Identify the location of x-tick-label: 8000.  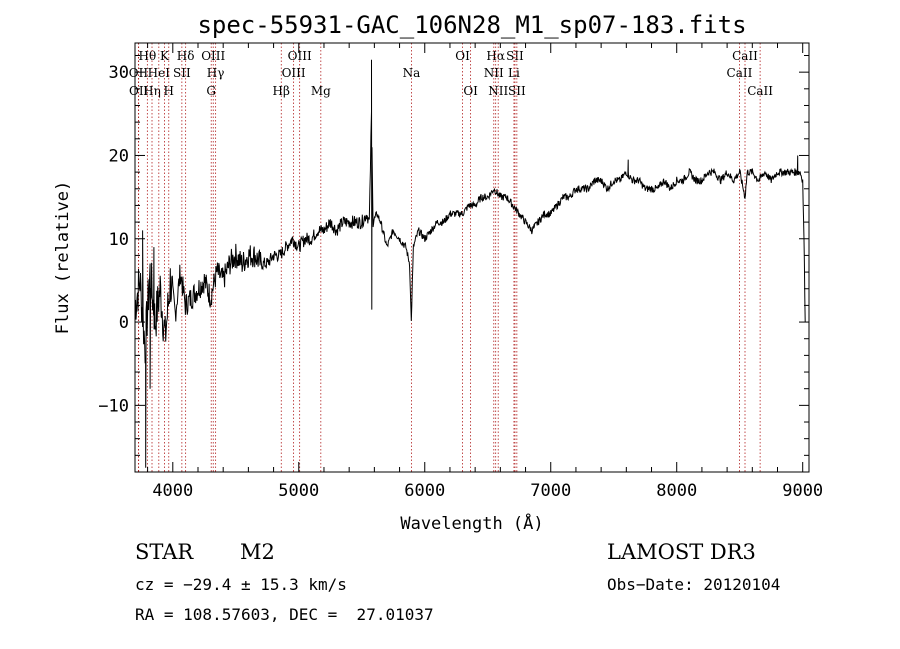
(676, 491).